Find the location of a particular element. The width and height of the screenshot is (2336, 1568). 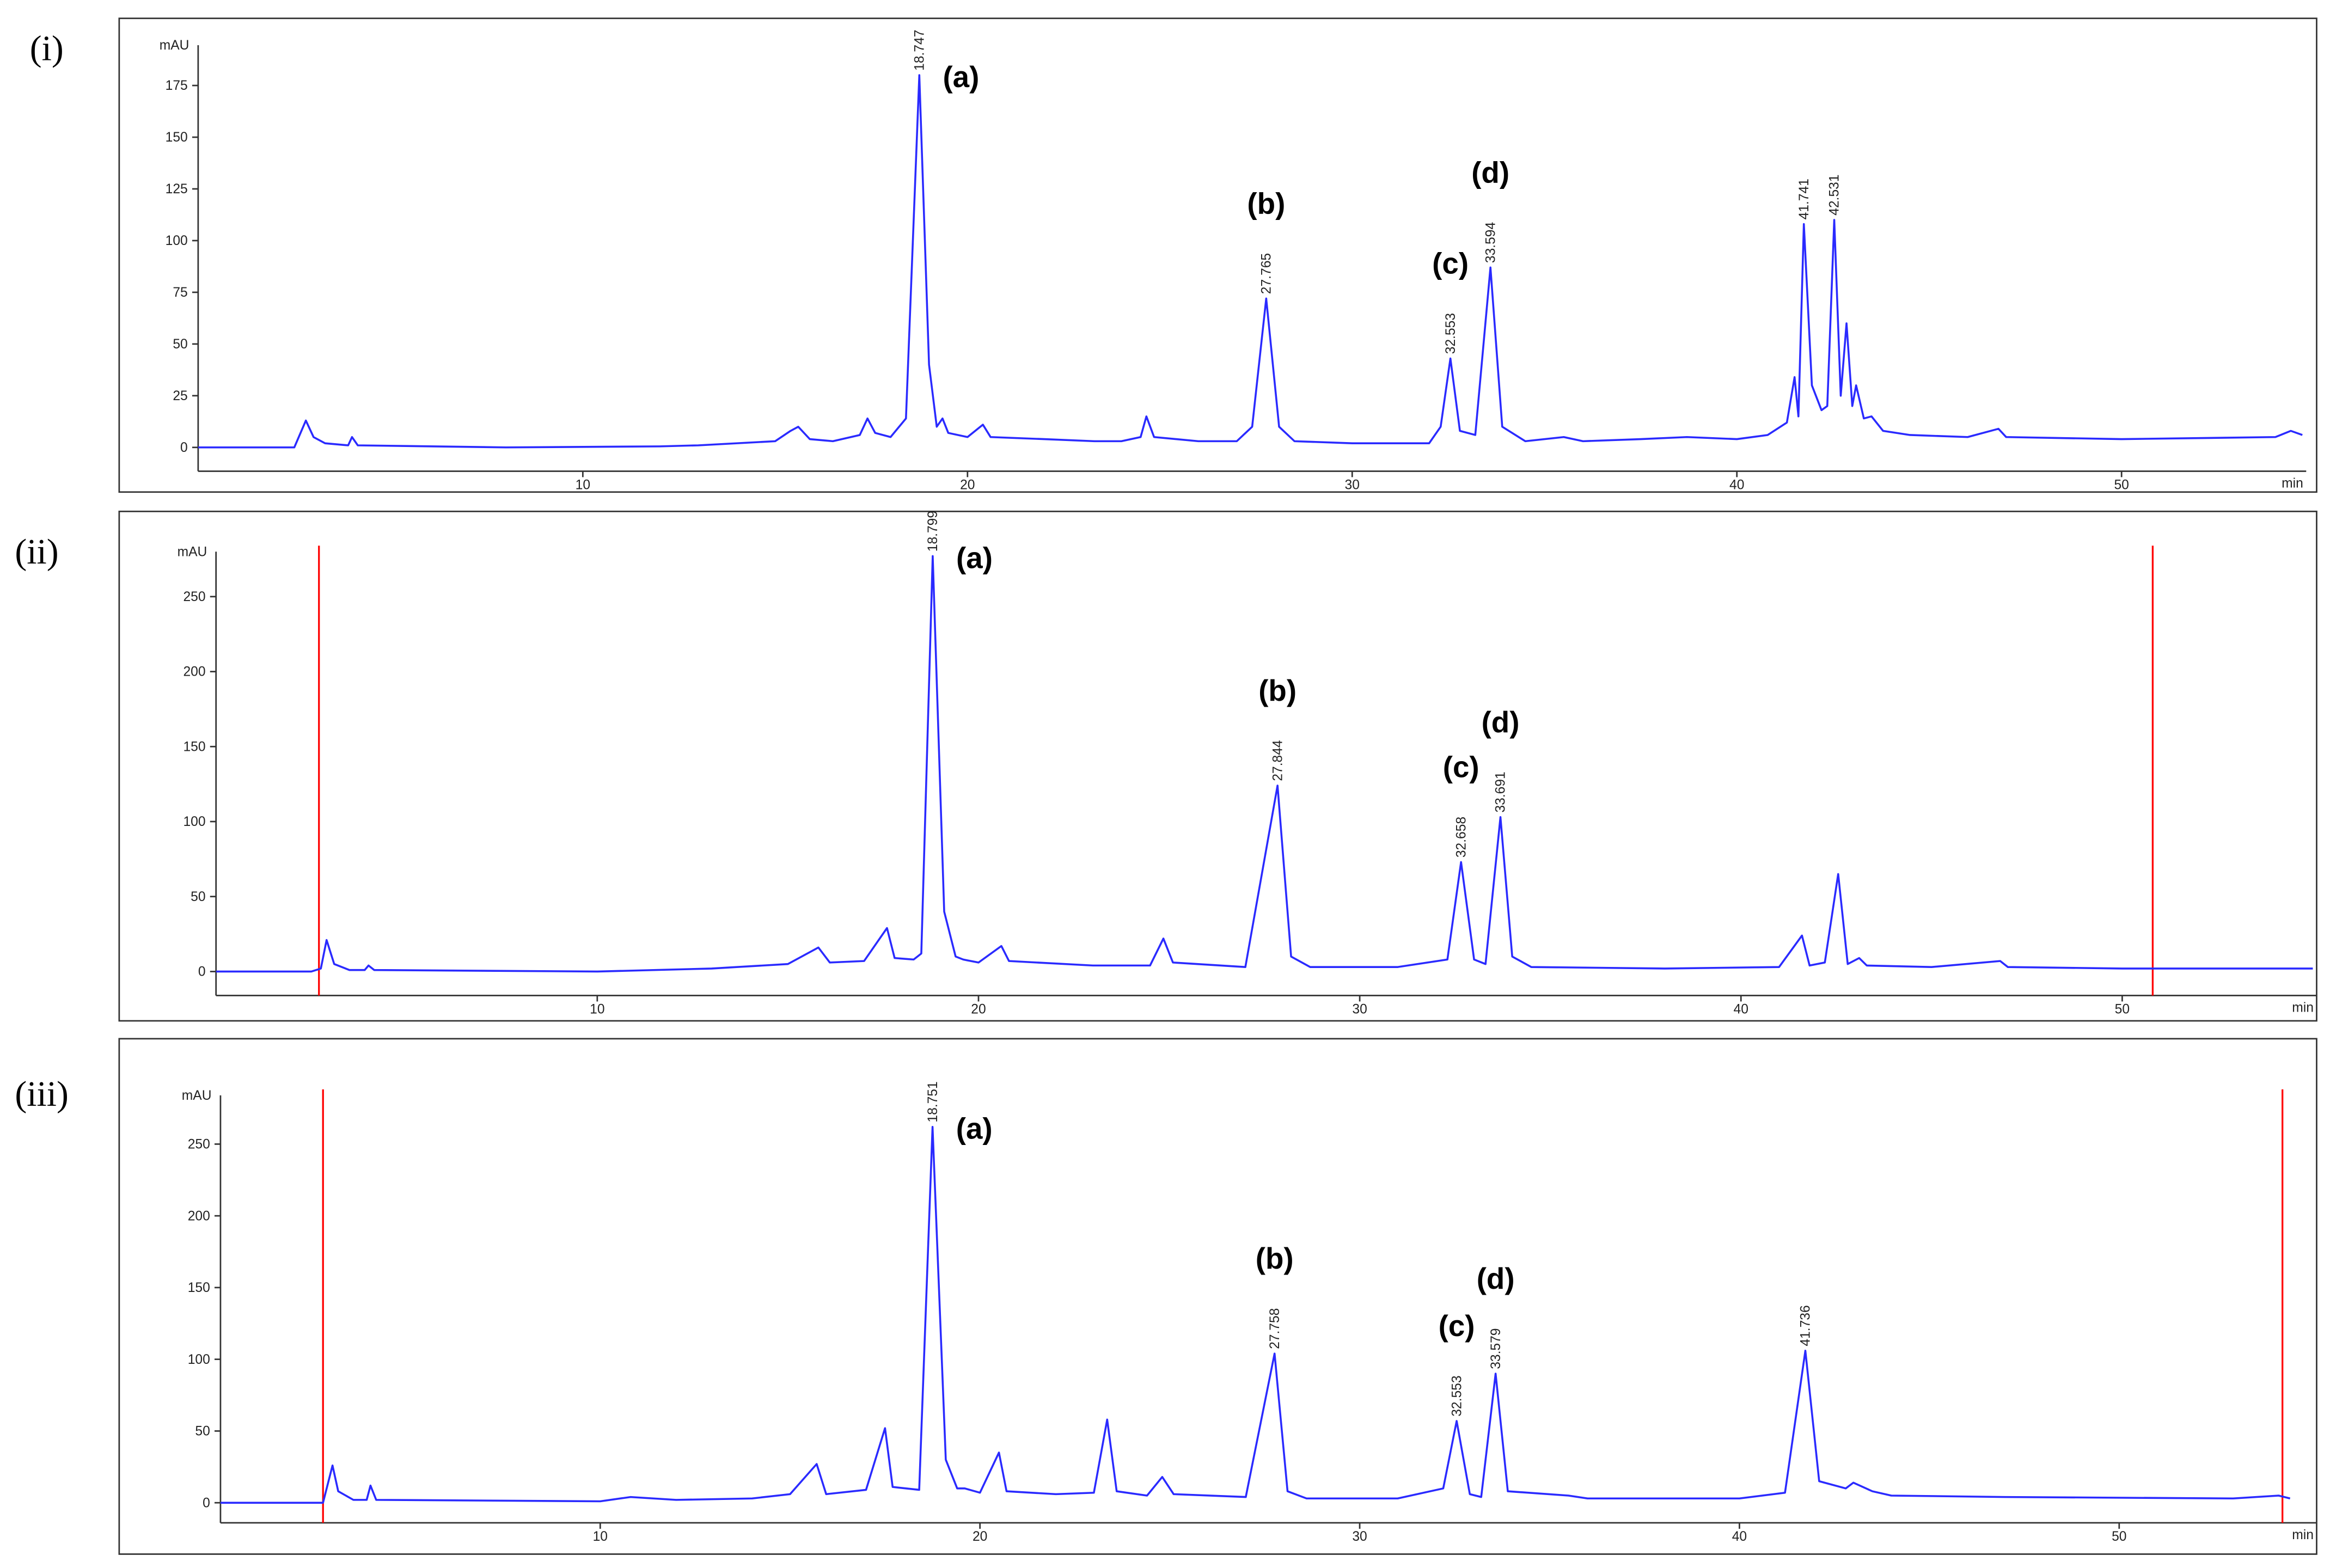

panel-label: (ii) is located at coordinates (36, 552).